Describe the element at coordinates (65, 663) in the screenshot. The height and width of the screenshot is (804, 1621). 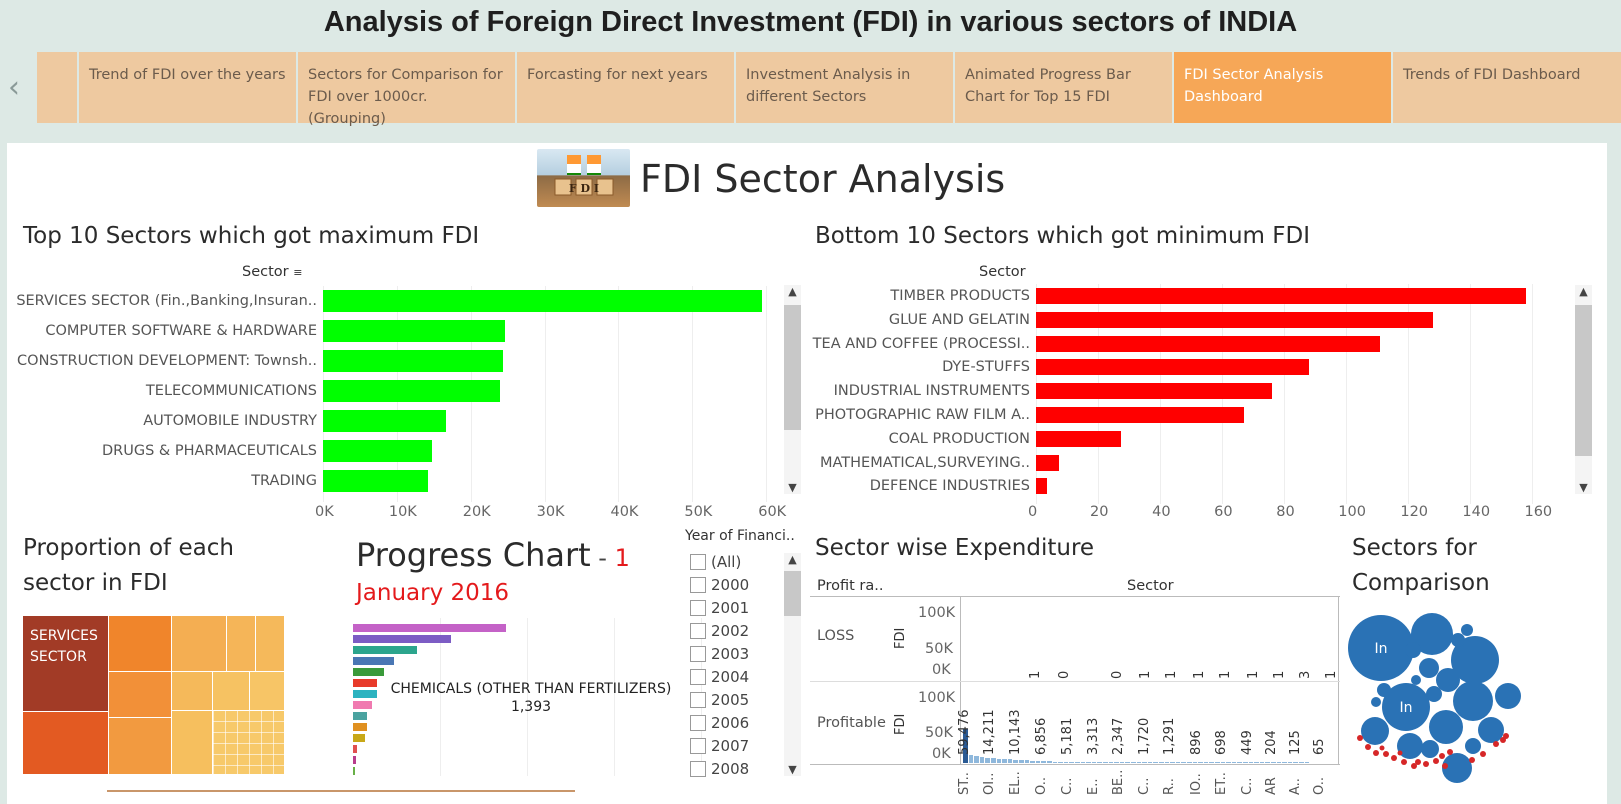
I see `treemap-cell-services: SERVICES SECTOR` at that location.